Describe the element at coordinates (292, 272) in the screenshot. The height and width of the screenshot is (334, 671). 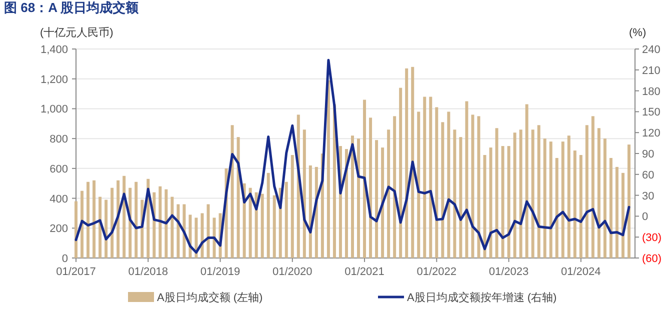
I see `x-tick-label: 01/2020` at that location.